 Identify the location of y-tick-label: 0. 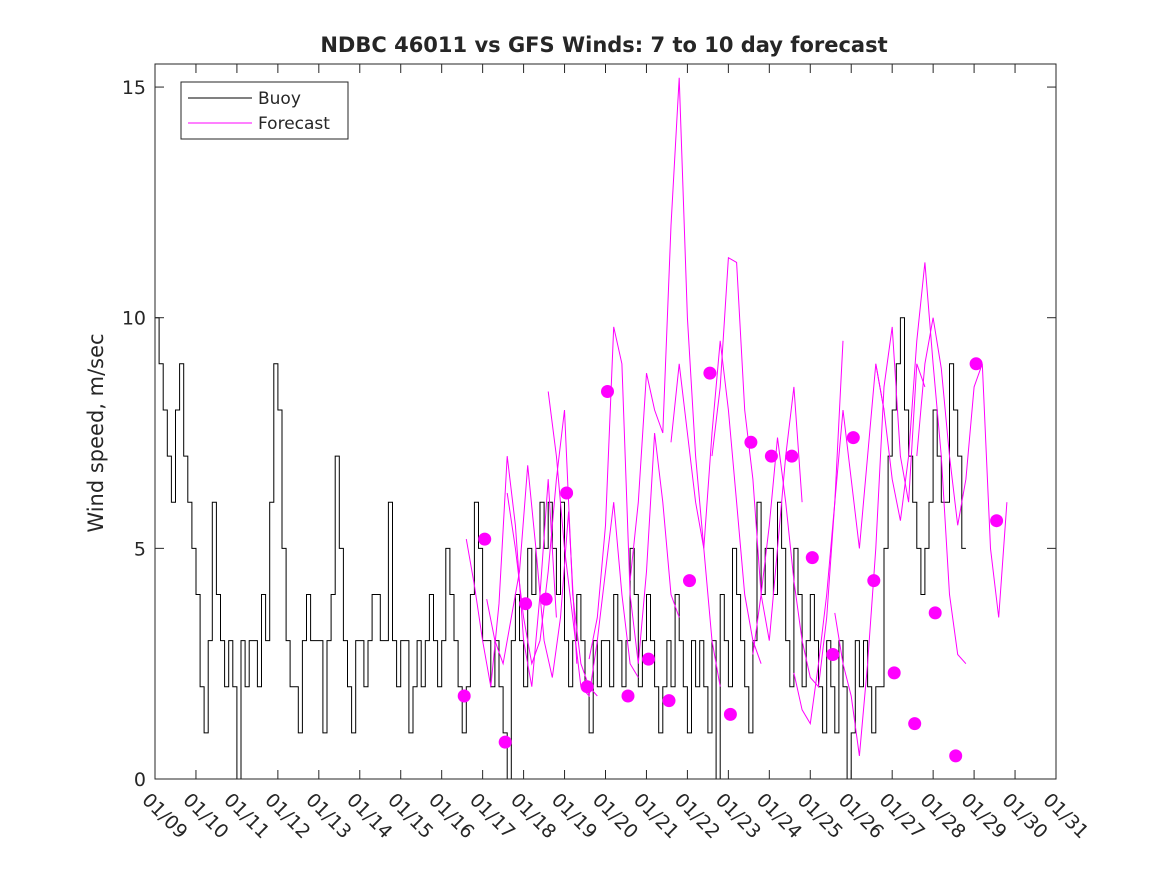
(140, 780).